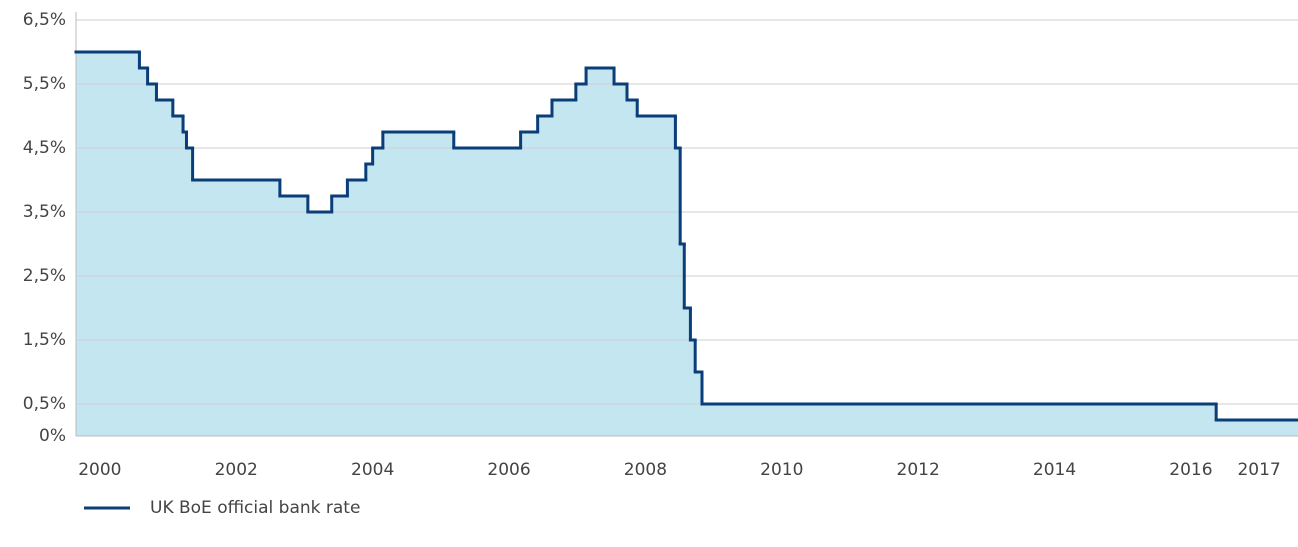 The image size is (1298, 547). Describe the element at coordinates (99, 470) in the screenshot. I see `x-tick-label: 2000` at that location.